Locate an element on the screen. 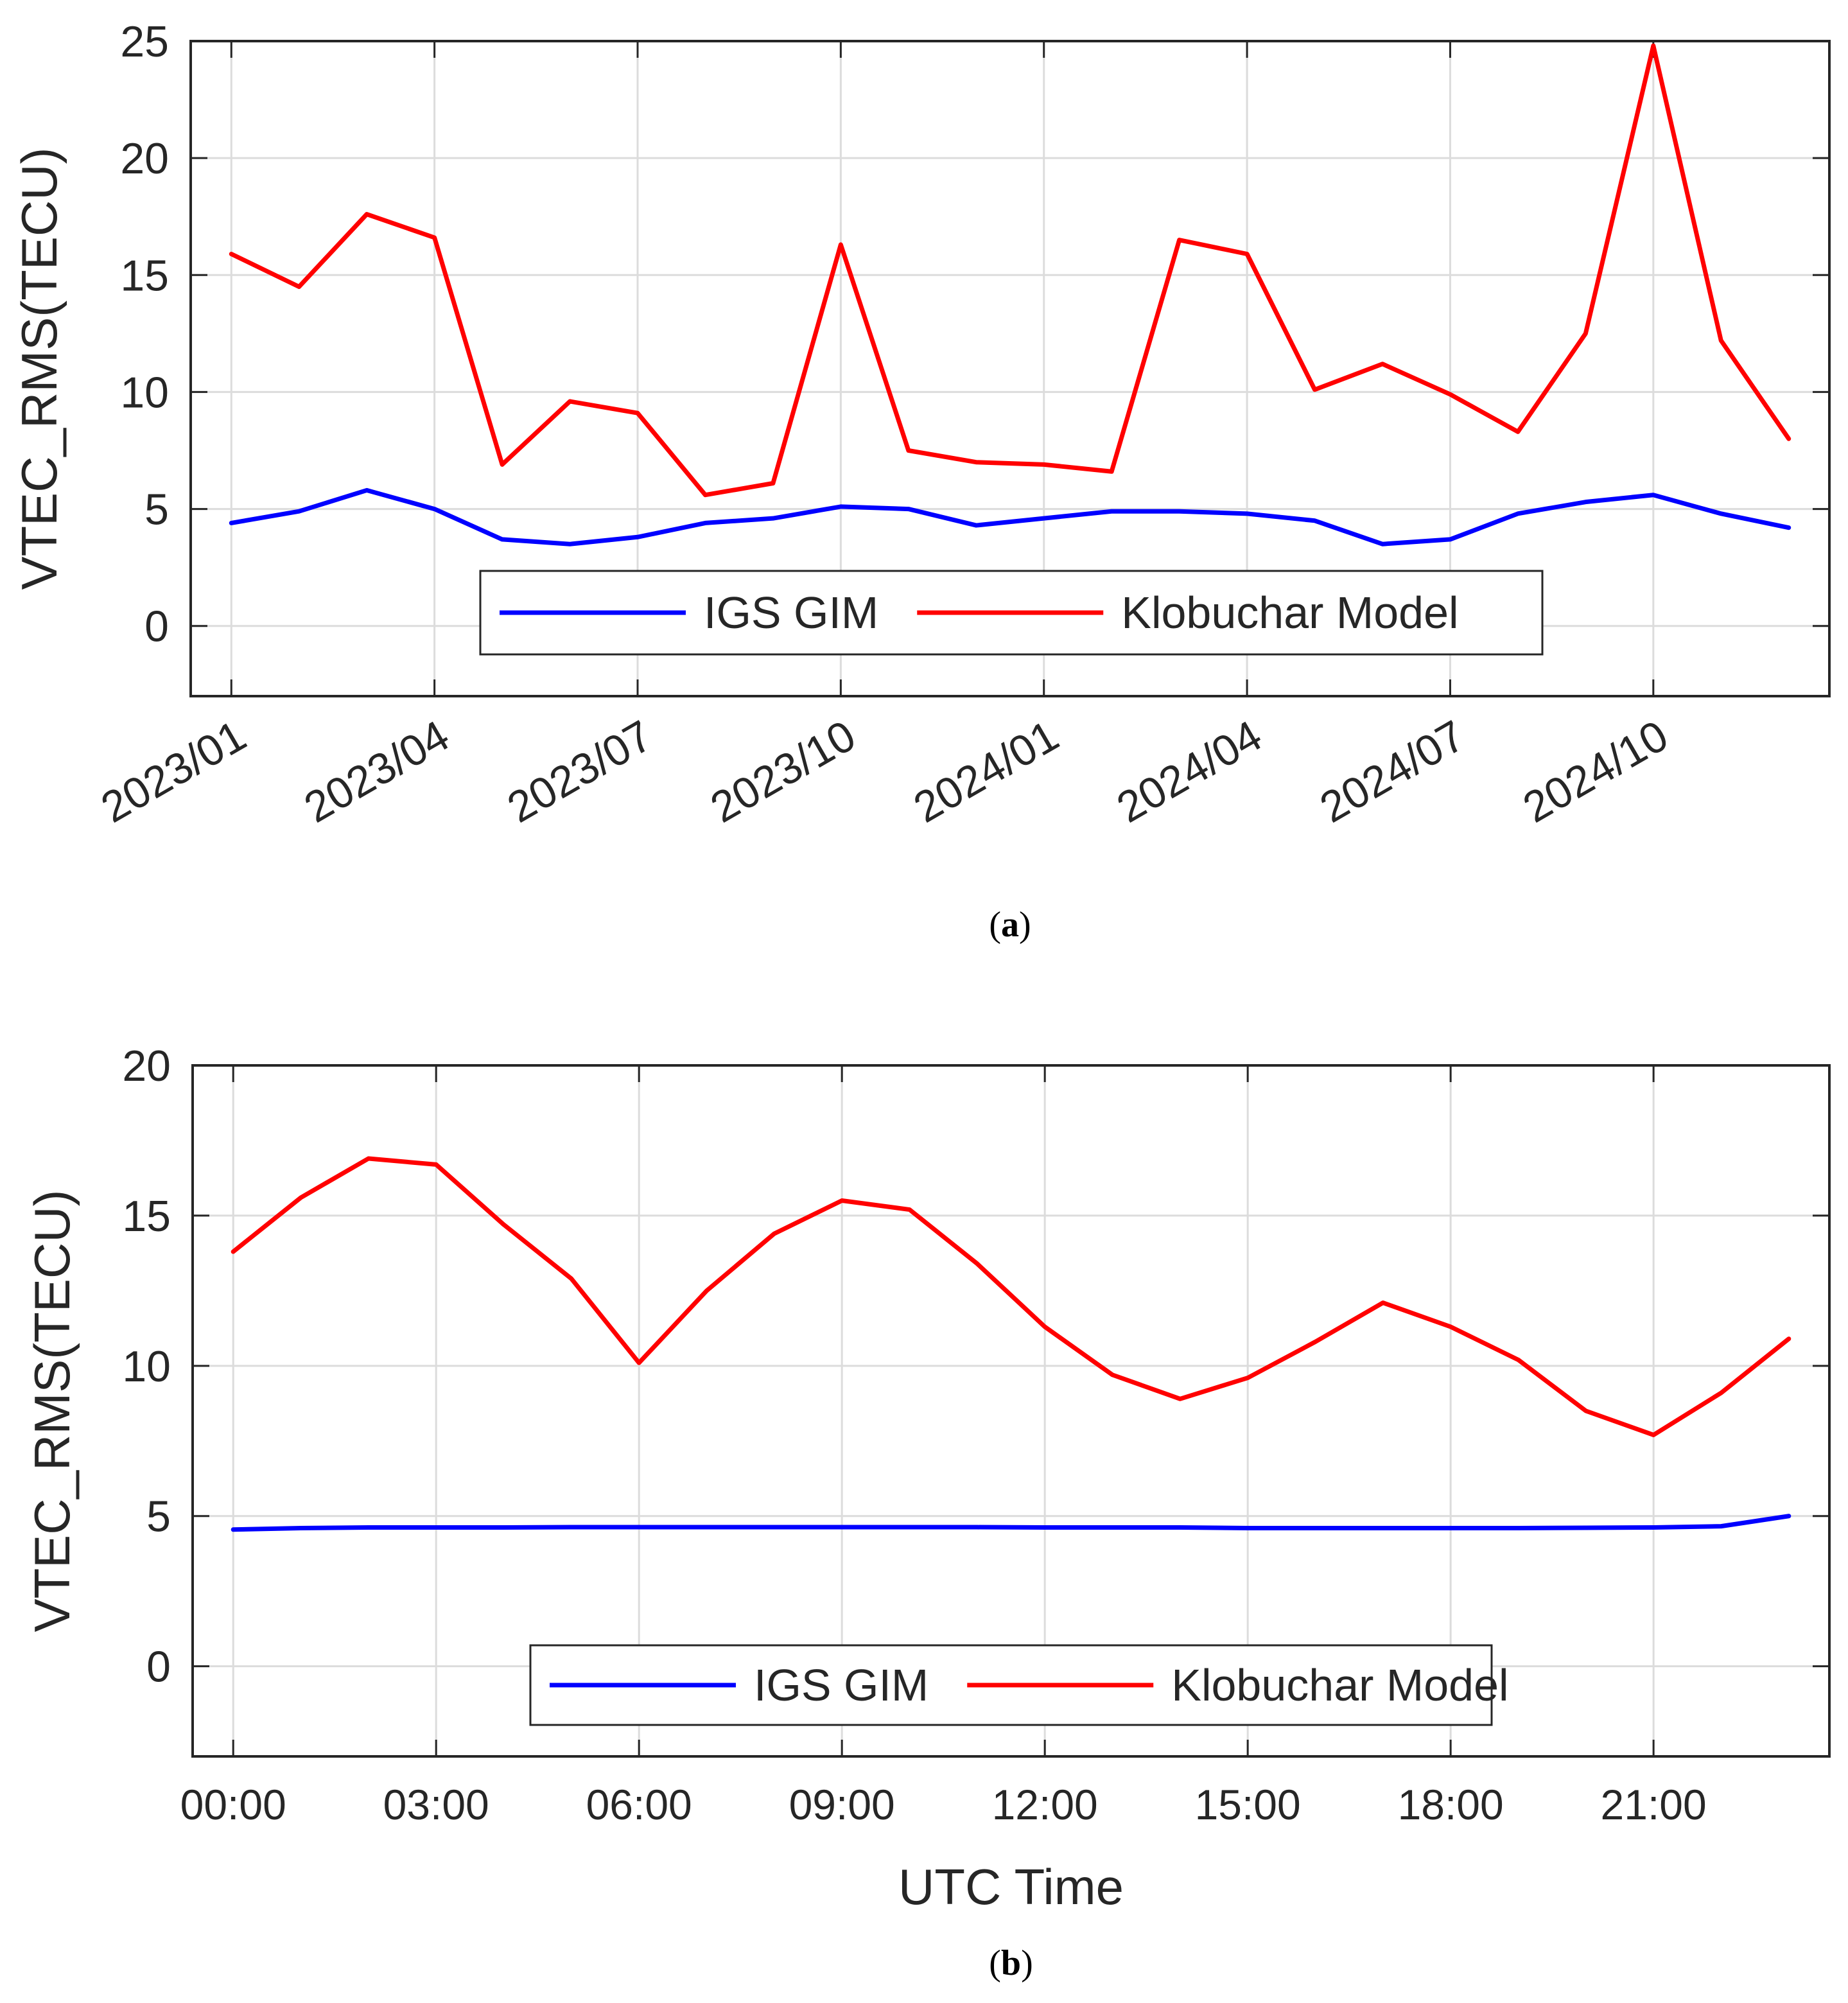  x-tick-label: 2024/04 is located at coordinates (1189, 771).